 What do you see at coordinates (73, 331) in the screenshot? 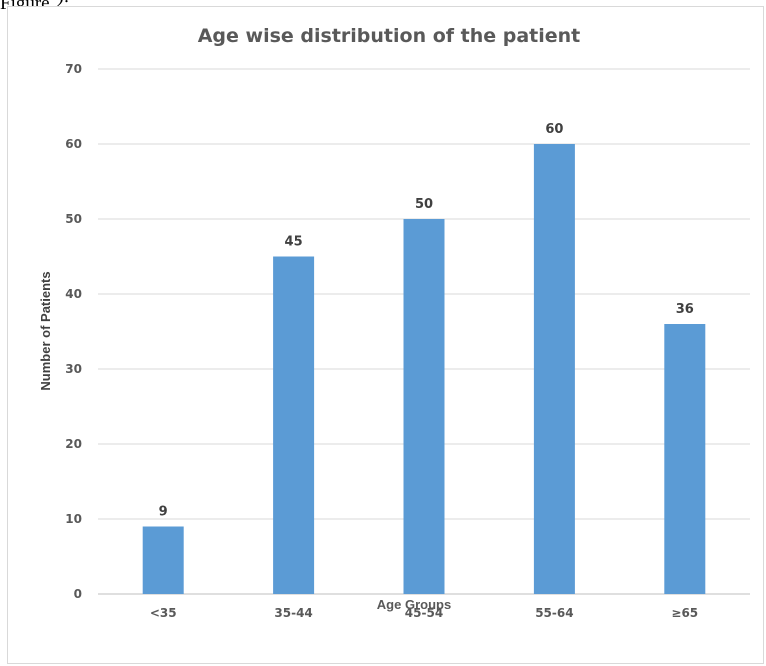
I see `y-axis-ticks: 0 10 20 30 40 50 60 70` at bounding box center [73, 331].